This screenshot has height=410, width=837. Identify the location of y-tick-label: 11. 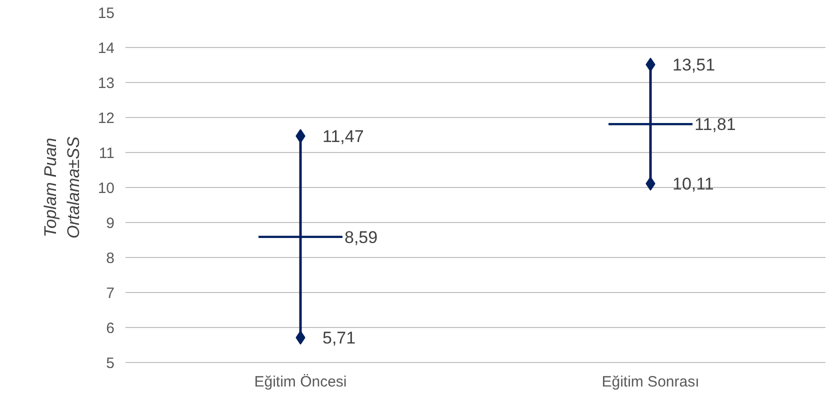
(106, 153).